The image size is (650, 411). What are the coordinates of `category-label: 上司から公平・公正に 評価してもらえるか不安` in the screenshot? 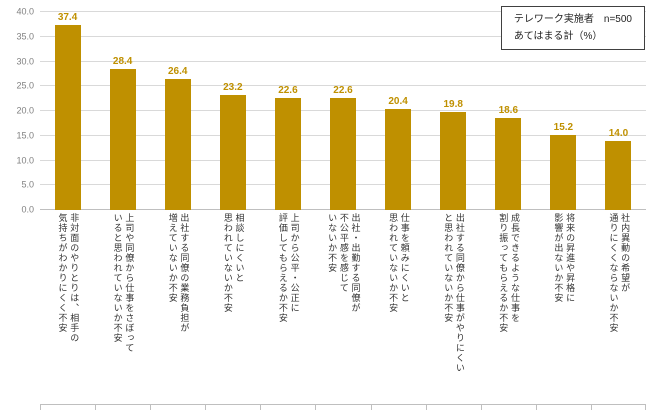 It's located at (288, 268).